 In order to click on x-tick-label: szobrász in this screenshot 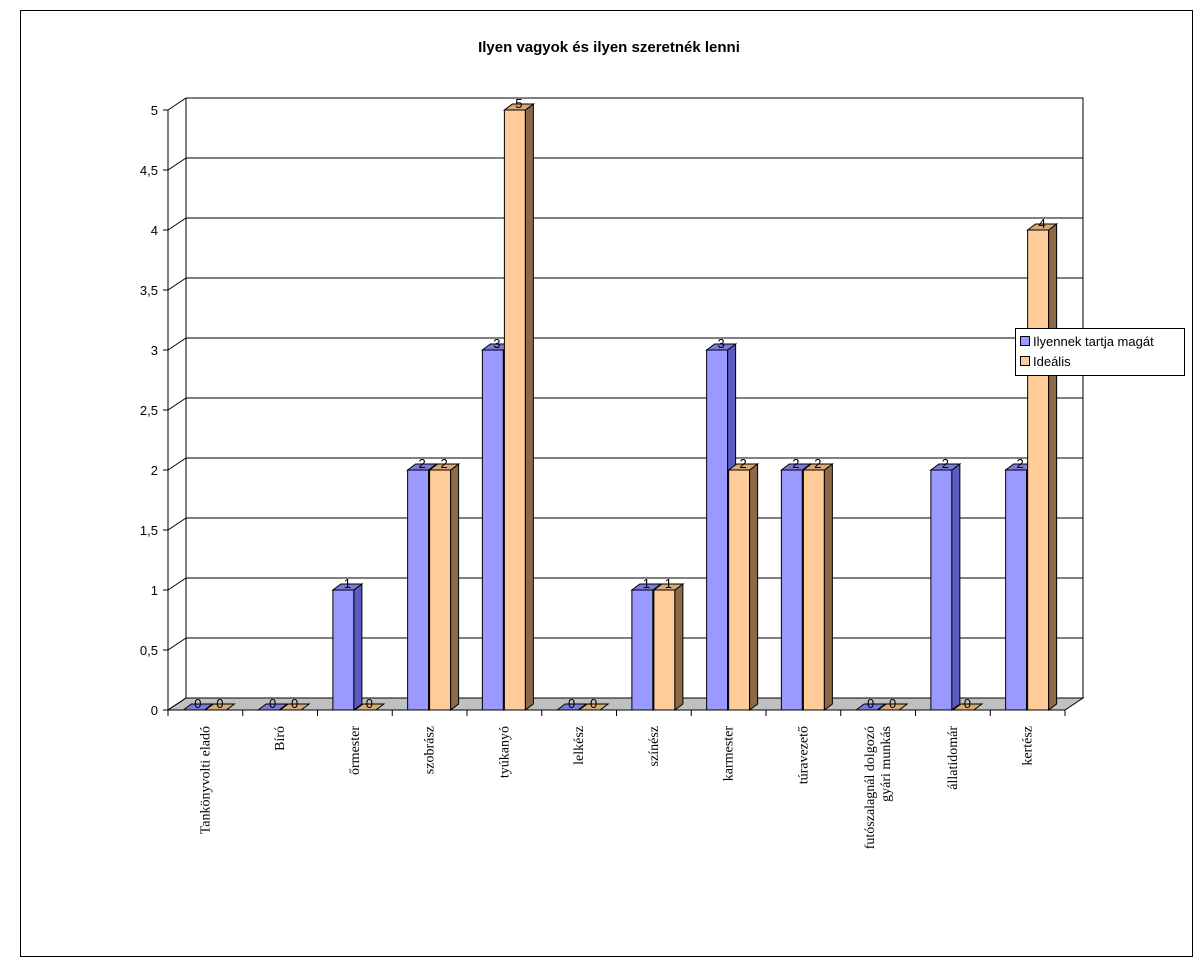, I will do `click(430, 750)`.